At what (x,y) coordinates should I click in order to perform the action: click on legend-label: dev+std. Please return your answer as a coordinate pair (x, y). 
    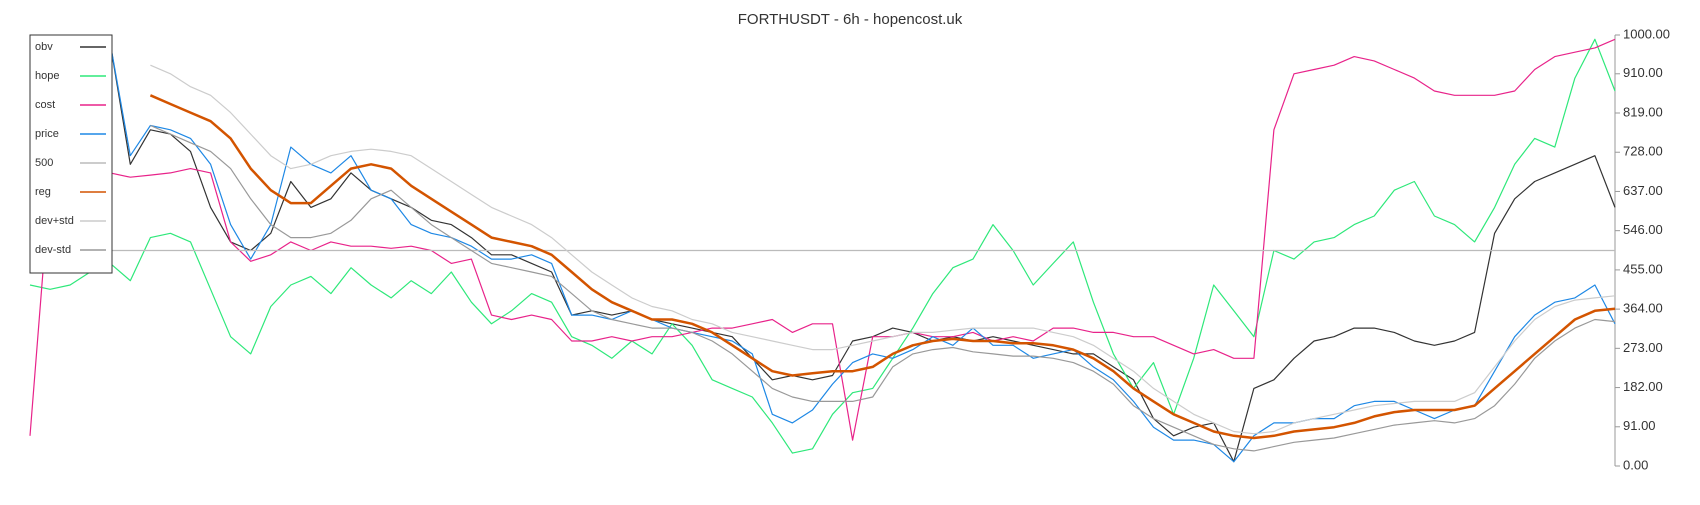
    Looking at the image, I should click on (54, 221).